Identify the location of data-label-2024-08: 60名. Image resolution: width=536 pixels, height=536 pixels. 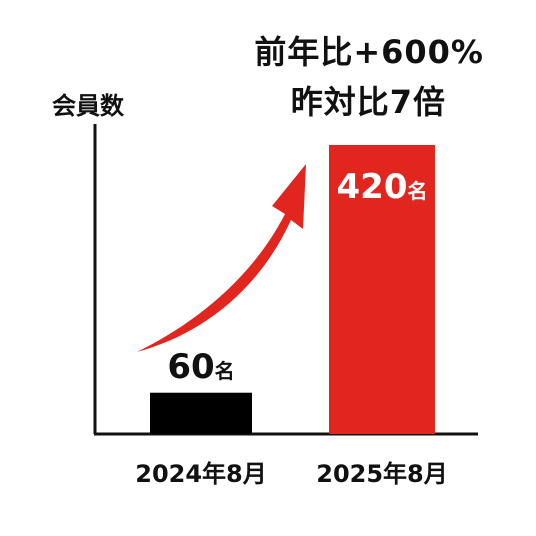
(201, 367).